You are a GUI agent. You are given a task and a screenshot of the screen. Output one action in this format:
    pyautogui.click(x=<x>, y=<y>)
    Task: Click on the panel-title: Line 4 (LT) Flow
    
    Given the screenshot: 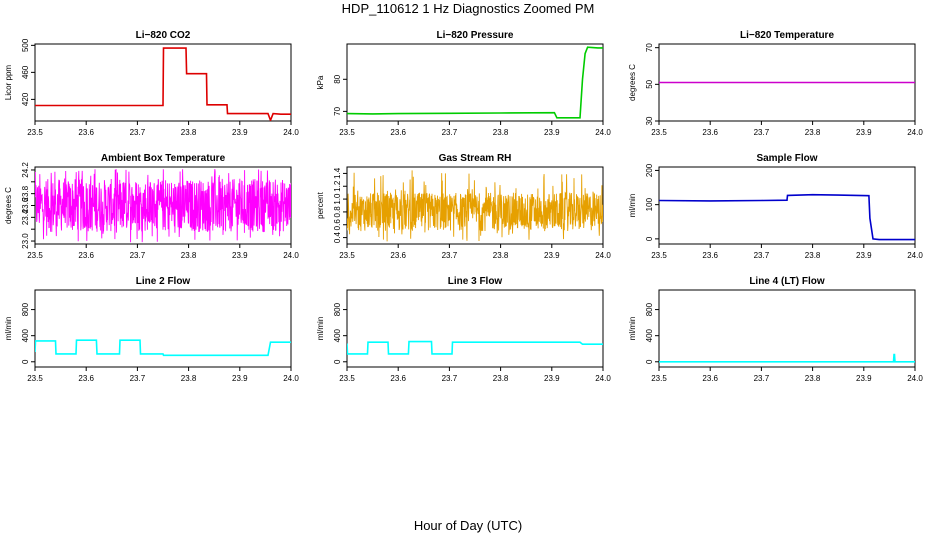 What is the action you would take?
    pyautogui.click(x=787, y=281)
    